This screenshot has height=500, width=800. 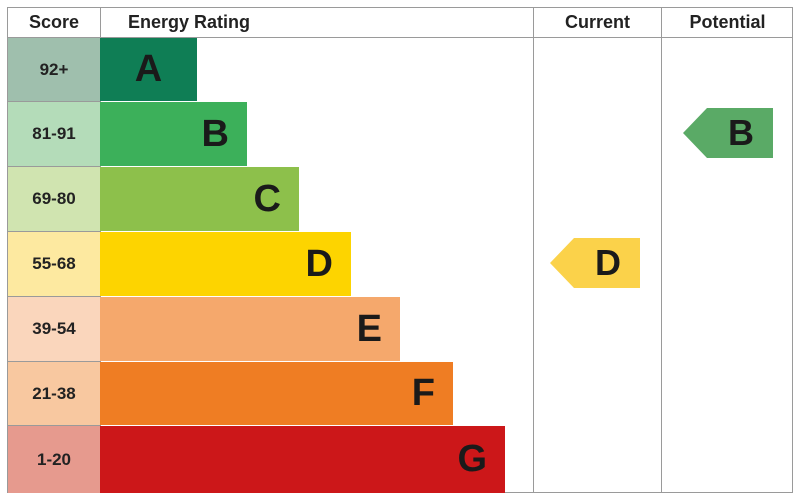 I want to click on score-range-a: 92+, so click(x=54, y=69).